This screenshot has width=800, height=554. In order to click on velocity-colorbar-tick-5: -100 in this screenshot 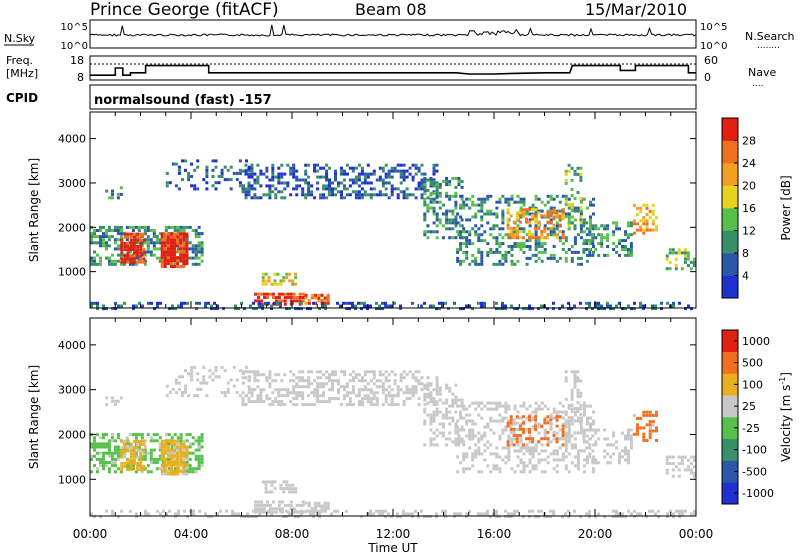, I will do `click(754, 450)`.